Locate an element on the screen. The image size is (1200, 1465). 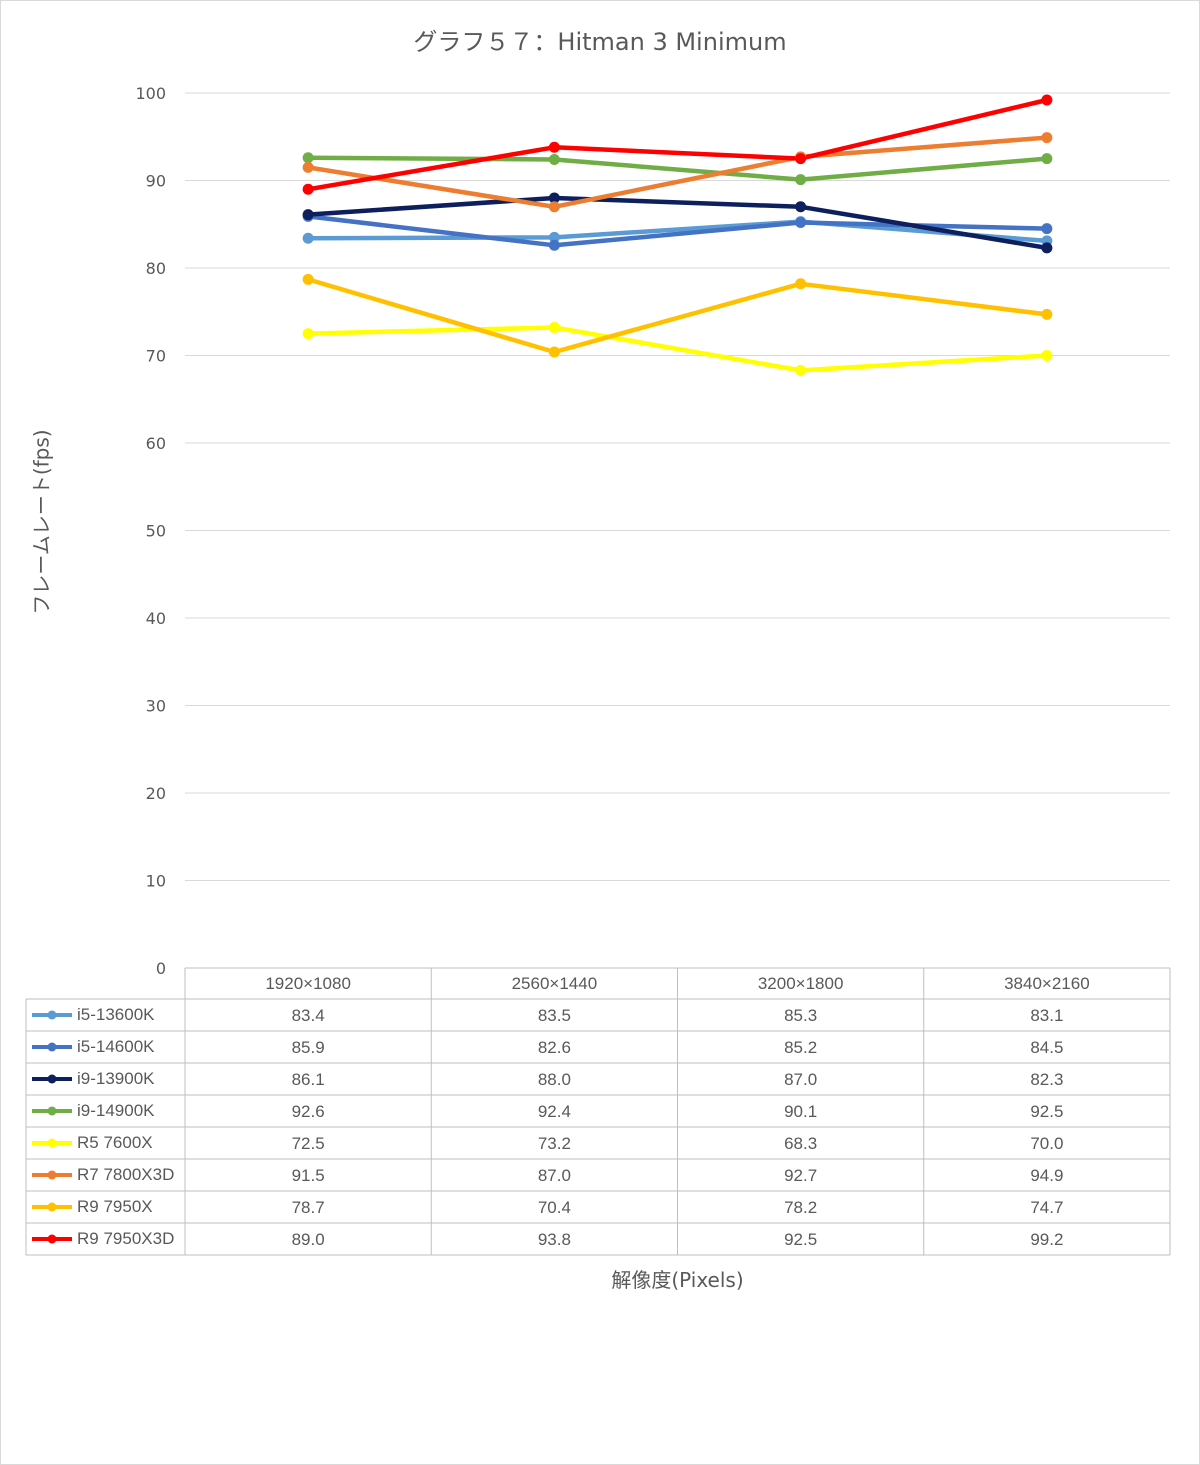
data-label: 85.9 is located at coordinates (308, 1047).